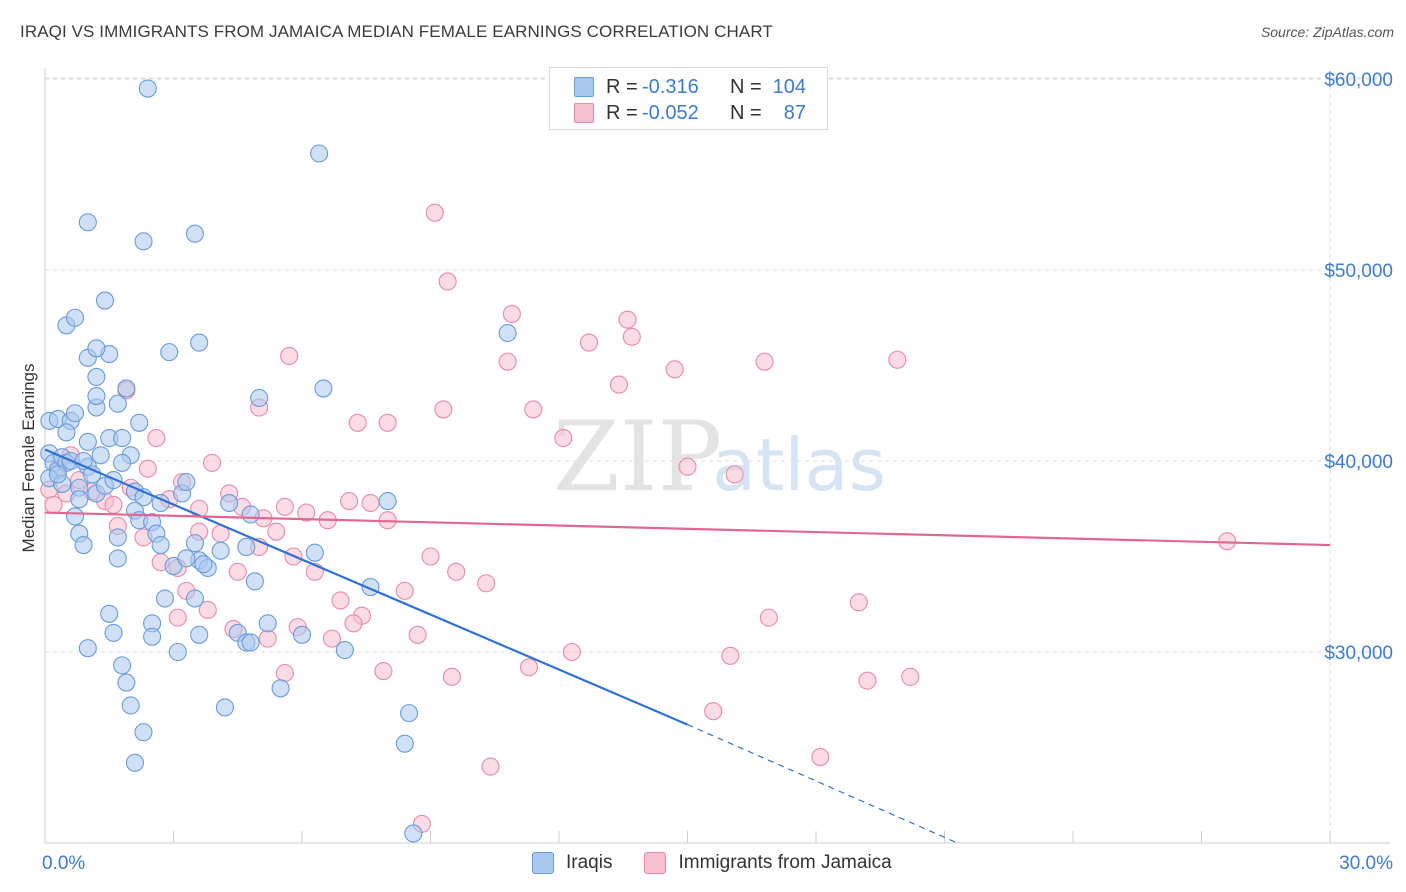  Describe the element at coordinates (670, 112) in the screenshot. I see `r-value: -0.052` at that location.